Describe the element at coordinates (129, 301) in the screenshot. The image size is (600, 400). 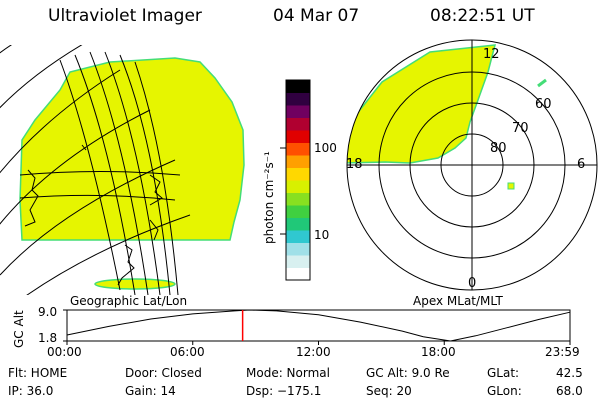
I see `geo-caption: Geographic Lat/Lon` at that location.